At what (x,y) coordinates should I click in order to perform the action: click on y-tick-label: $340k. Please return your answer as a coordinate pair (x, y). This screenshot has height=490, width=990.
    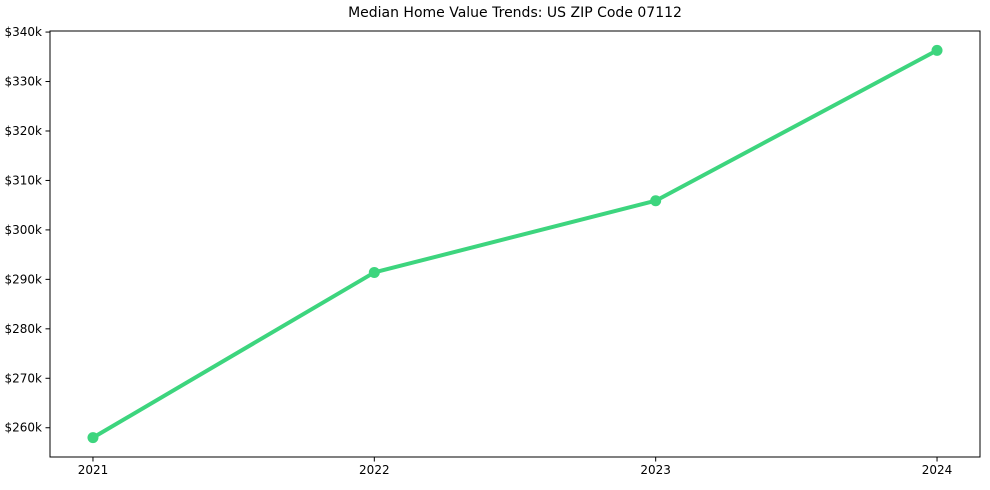
    Looking at the image, I should click on (24, 32).